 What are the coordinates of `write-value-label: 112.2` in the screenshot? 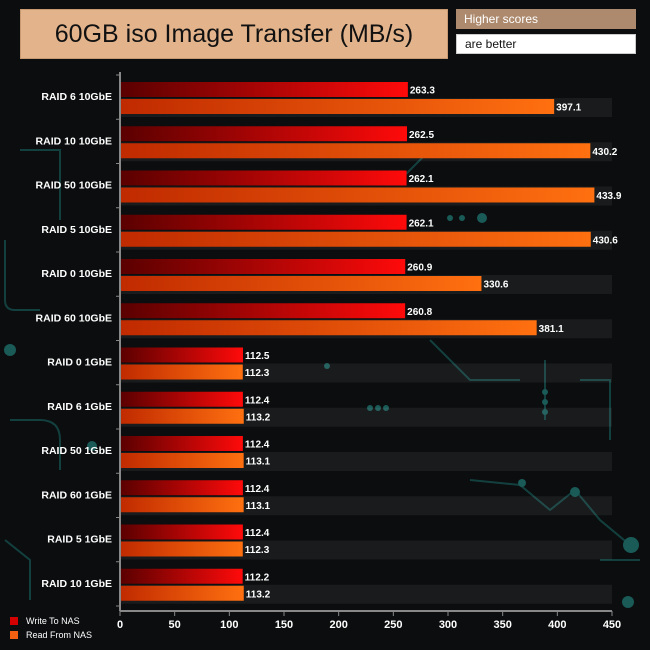 It's located at (257, 577).